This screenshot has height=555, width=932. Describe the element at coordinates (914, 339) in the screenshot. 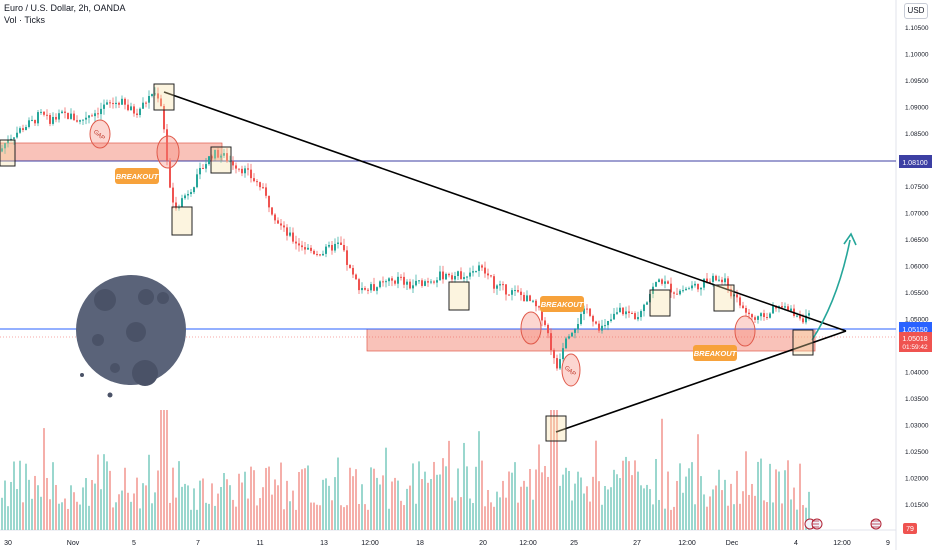

I see `last-price-text: 1.05018` at that location.